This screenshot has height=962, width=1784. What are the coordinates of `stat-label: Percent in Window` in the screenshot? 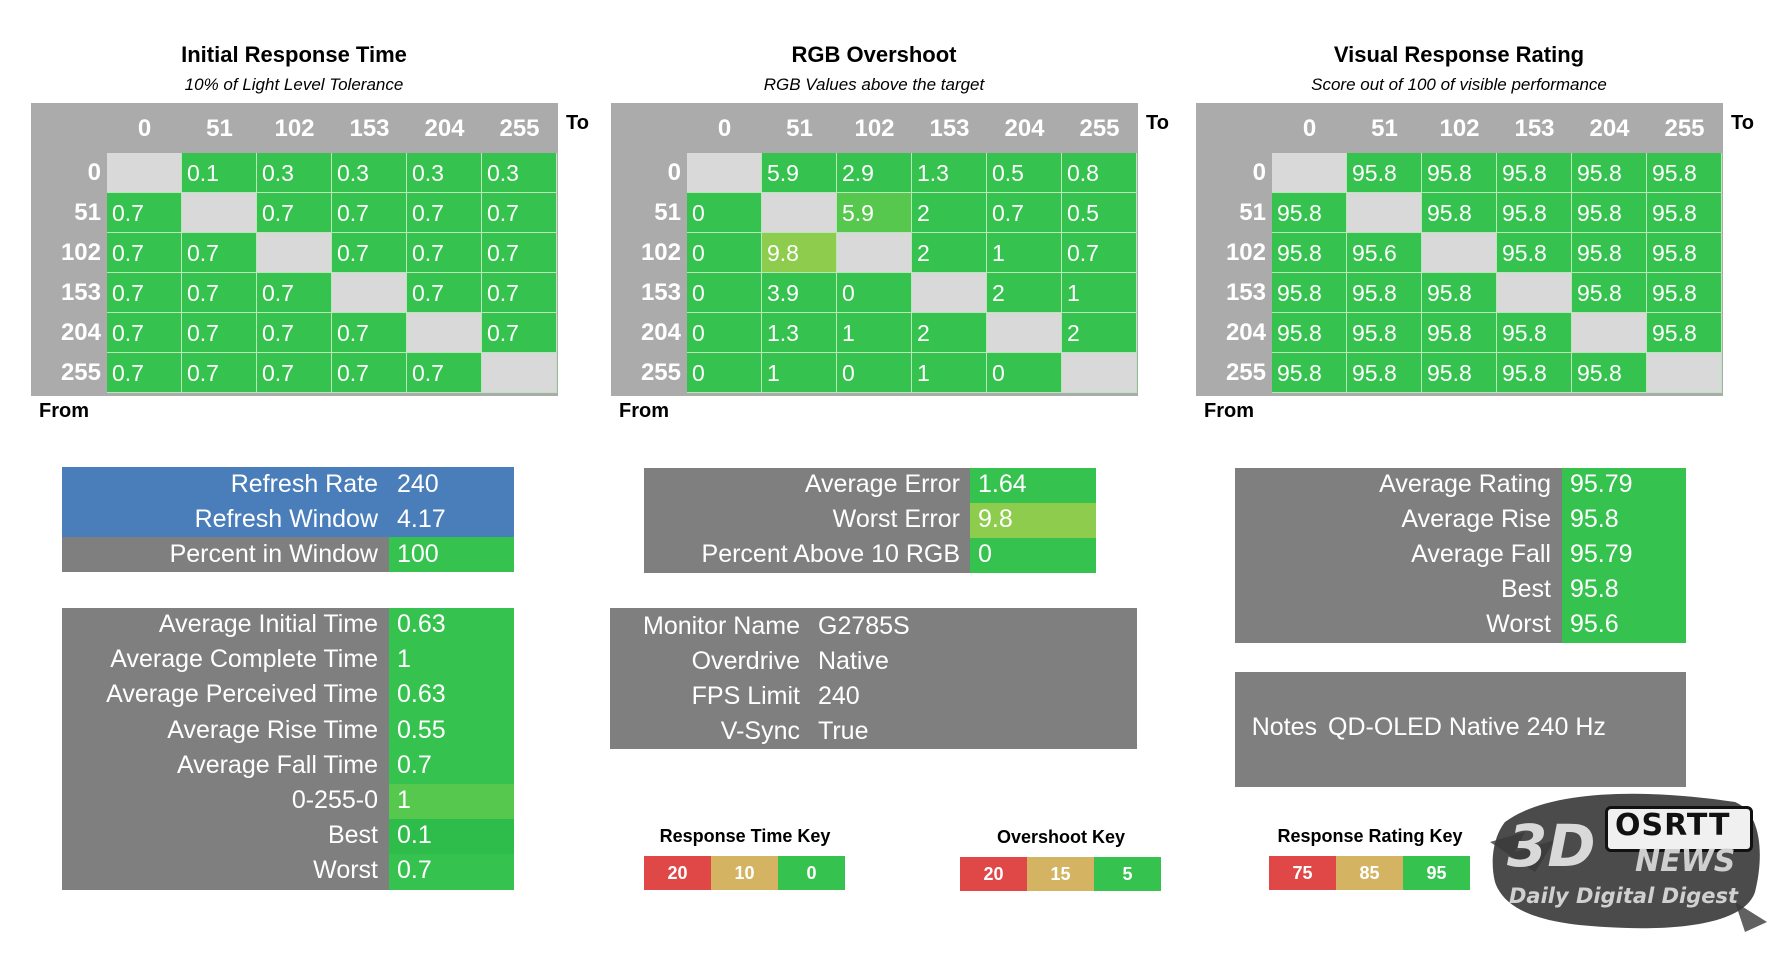 It's located at (273, 554).